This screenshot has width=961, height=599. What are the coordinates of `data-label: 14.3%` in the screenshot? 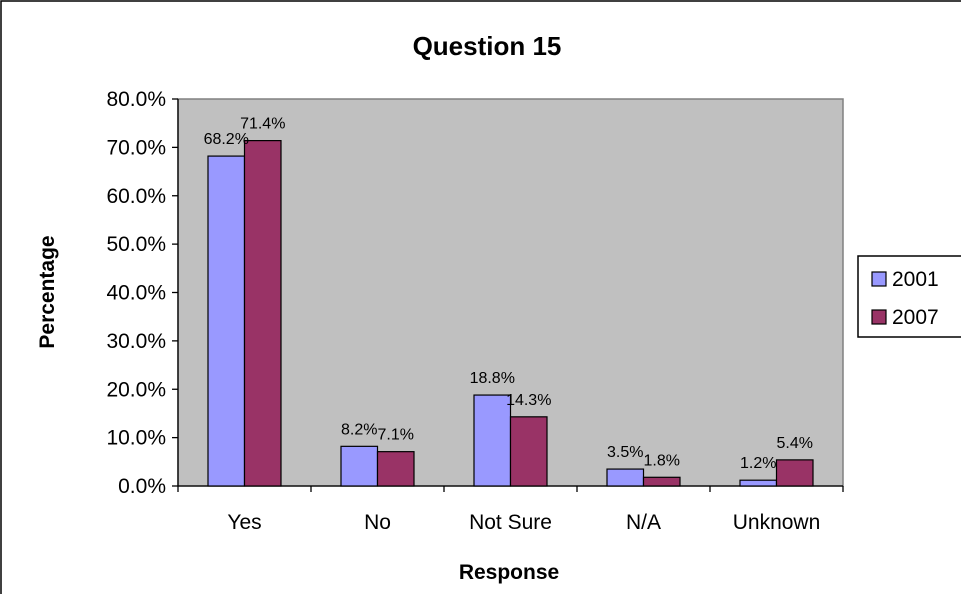 It's located at (528, 400).